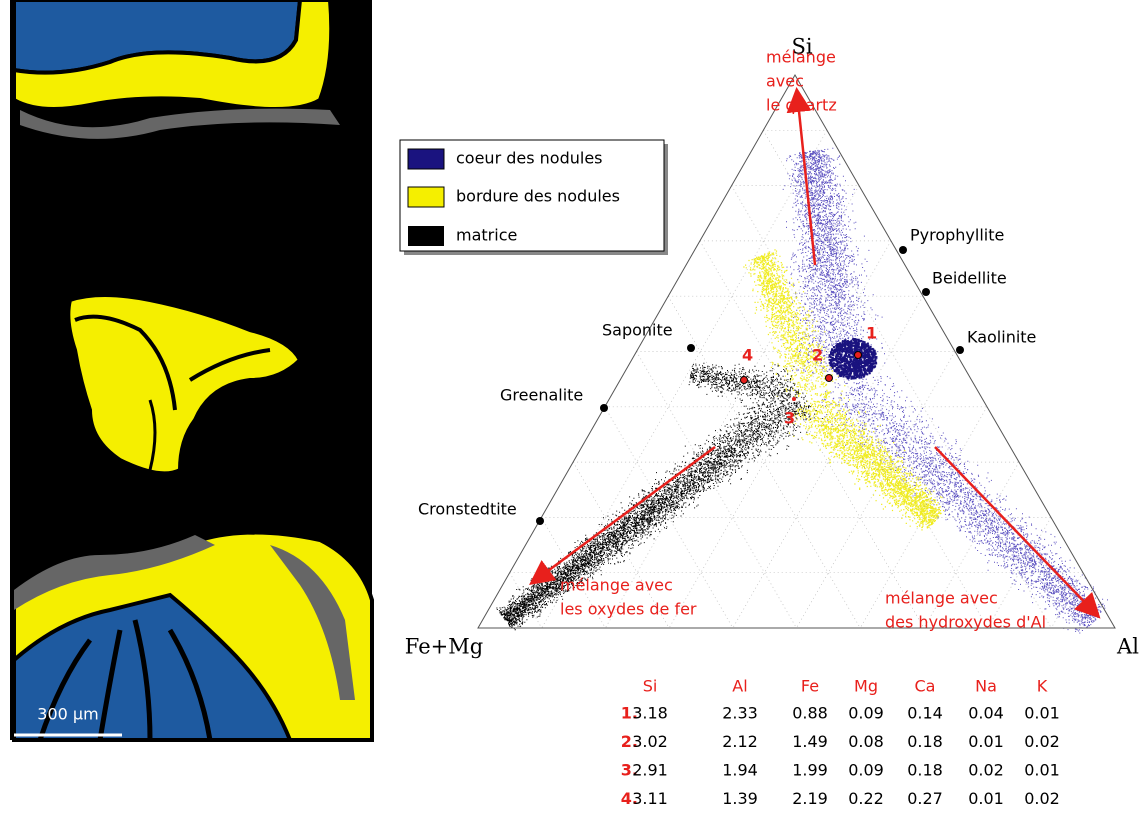  Describe the element at coordinates (629, 770) in the screenshot. I see `row-number: 3.` at that location.